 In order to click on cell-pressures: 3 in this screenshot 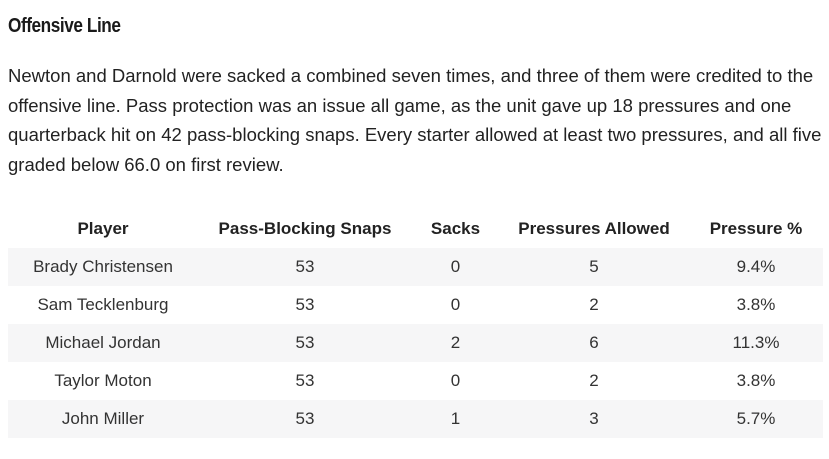, I will do `click(594, 418)`.